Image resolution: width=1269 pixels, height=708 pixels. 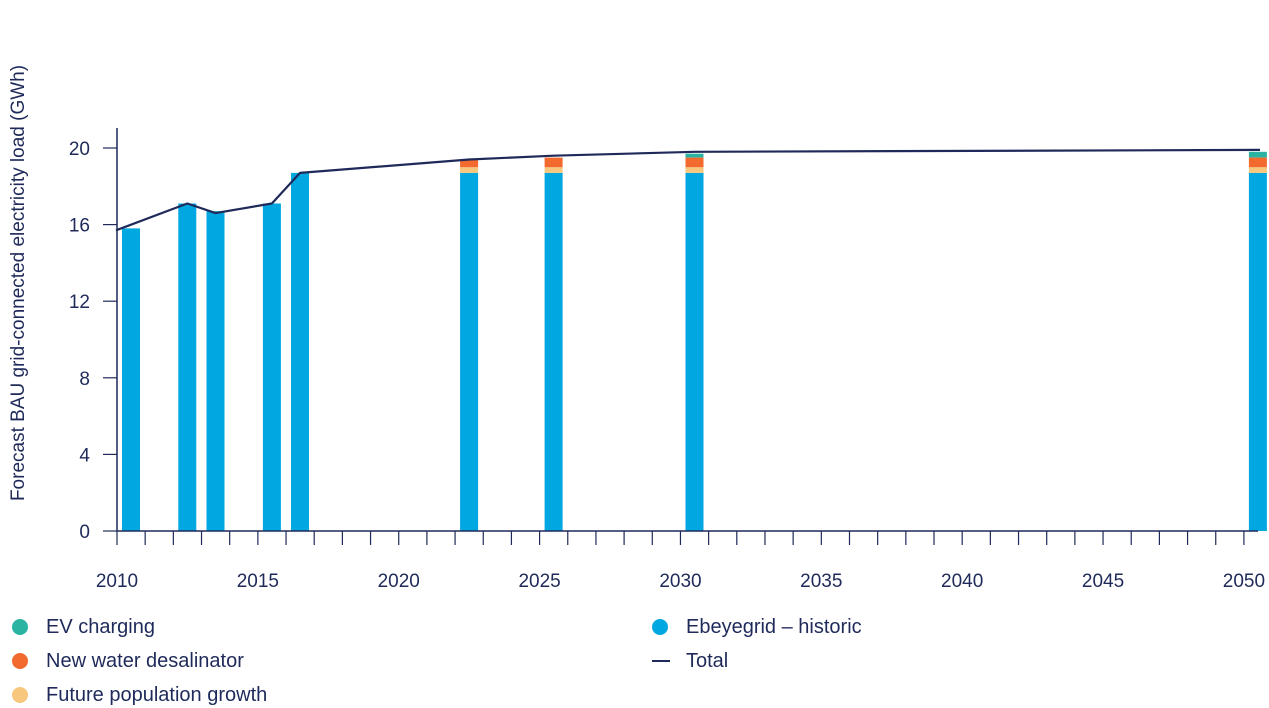 What do you see at coordinates (707, 660) in the screenshot?
I see `legend-label-total: Total` at bounding box center [707, 660].